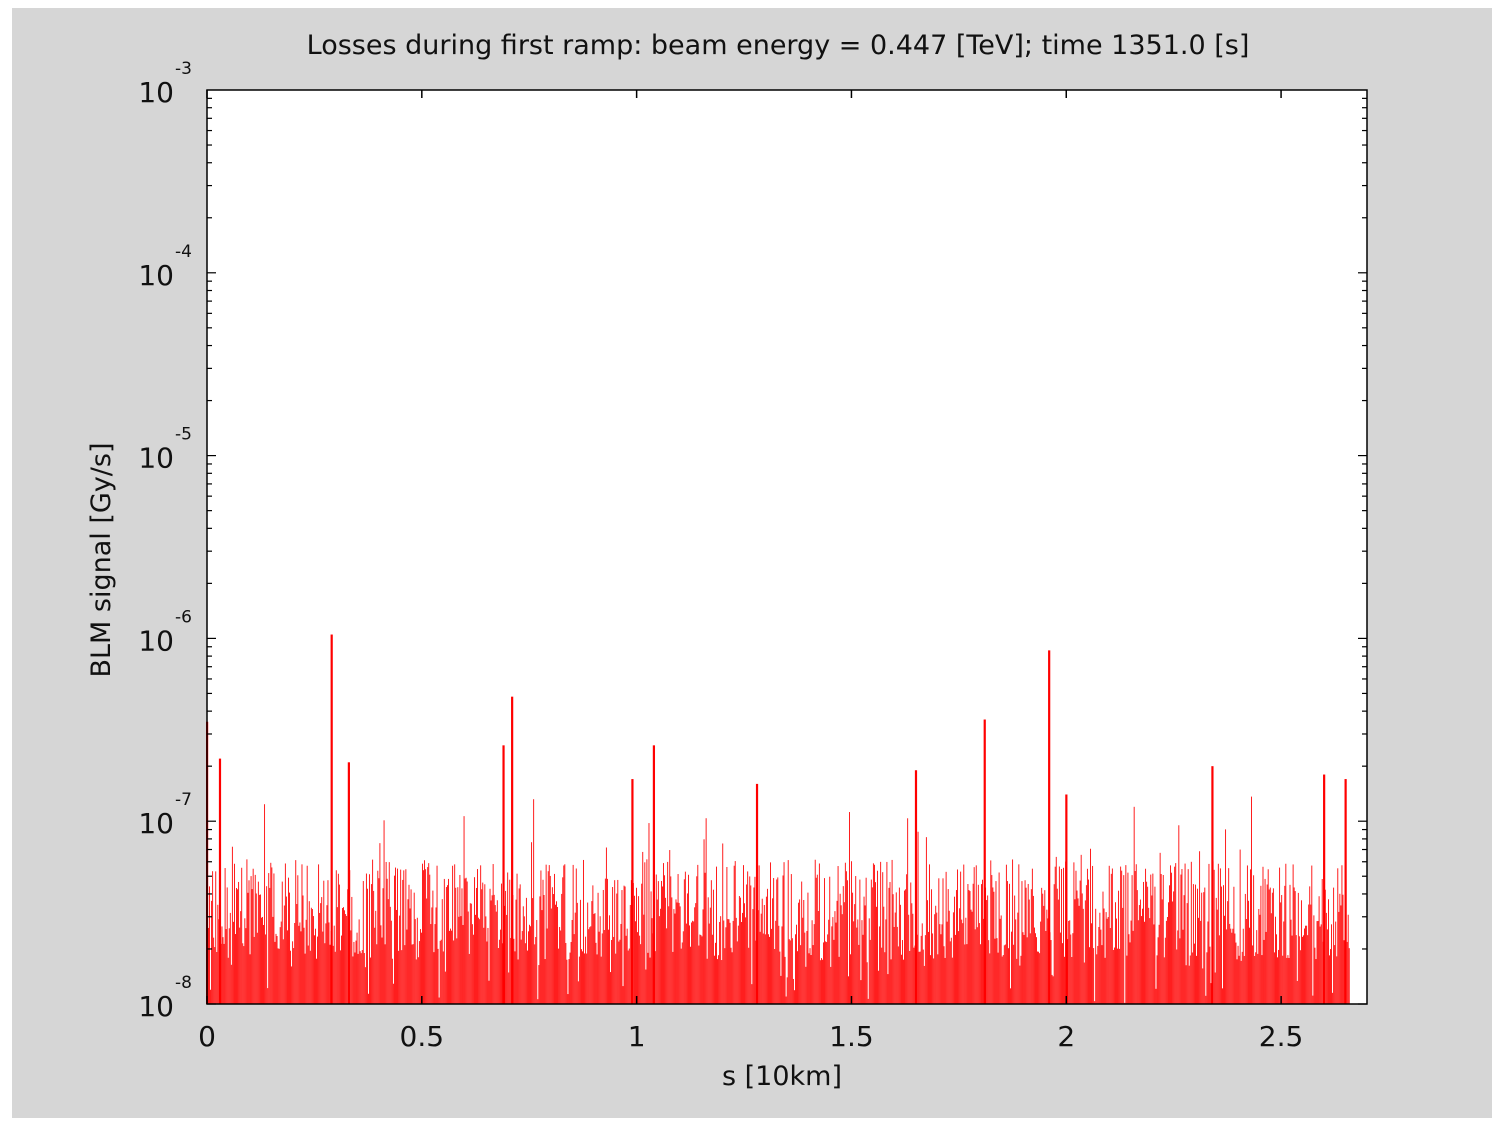  Describe the element at coordinates (183, 800) in the screenshot. I see `y-tick-label-exponent: -7` at that location.